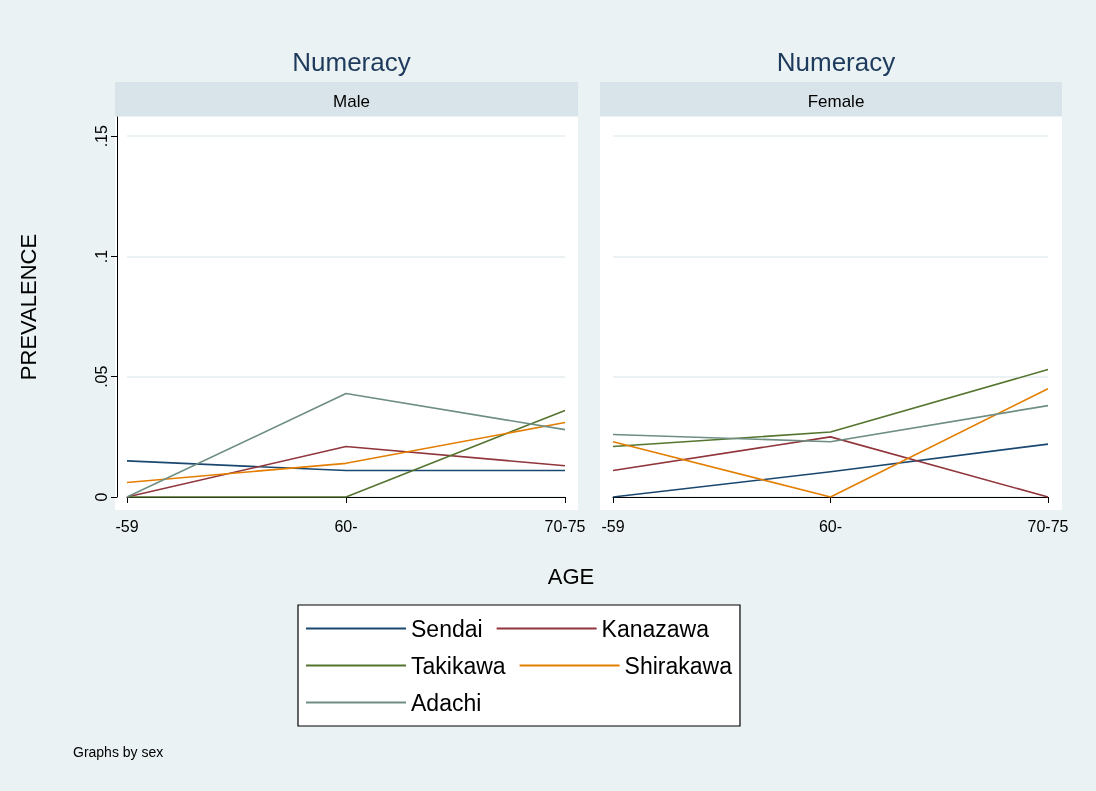 The width and height of the screenshot is (1096, 791). What do you see at coordinates (447, 628) in the screenshot?
I see `legend-label: Sendai` at bounding box center [447, 628].